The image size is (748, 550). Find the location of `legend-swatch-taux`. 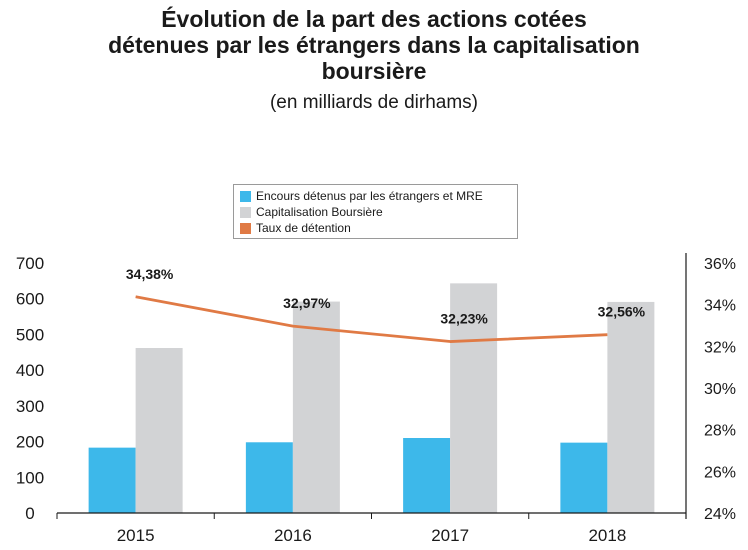

legend-swatch-taux is located at coordinates (245, 228).